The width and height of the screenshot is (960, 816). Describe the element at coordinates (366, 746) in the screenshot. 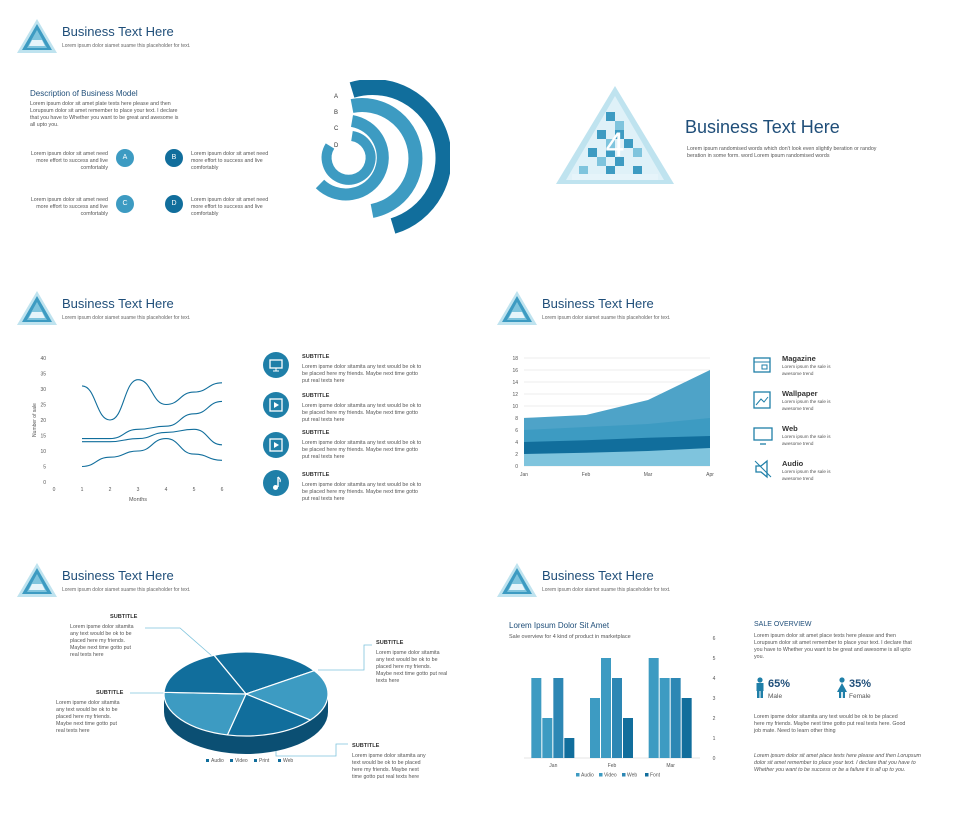

I see `callout-4-title: SUBTITLE` at that location.